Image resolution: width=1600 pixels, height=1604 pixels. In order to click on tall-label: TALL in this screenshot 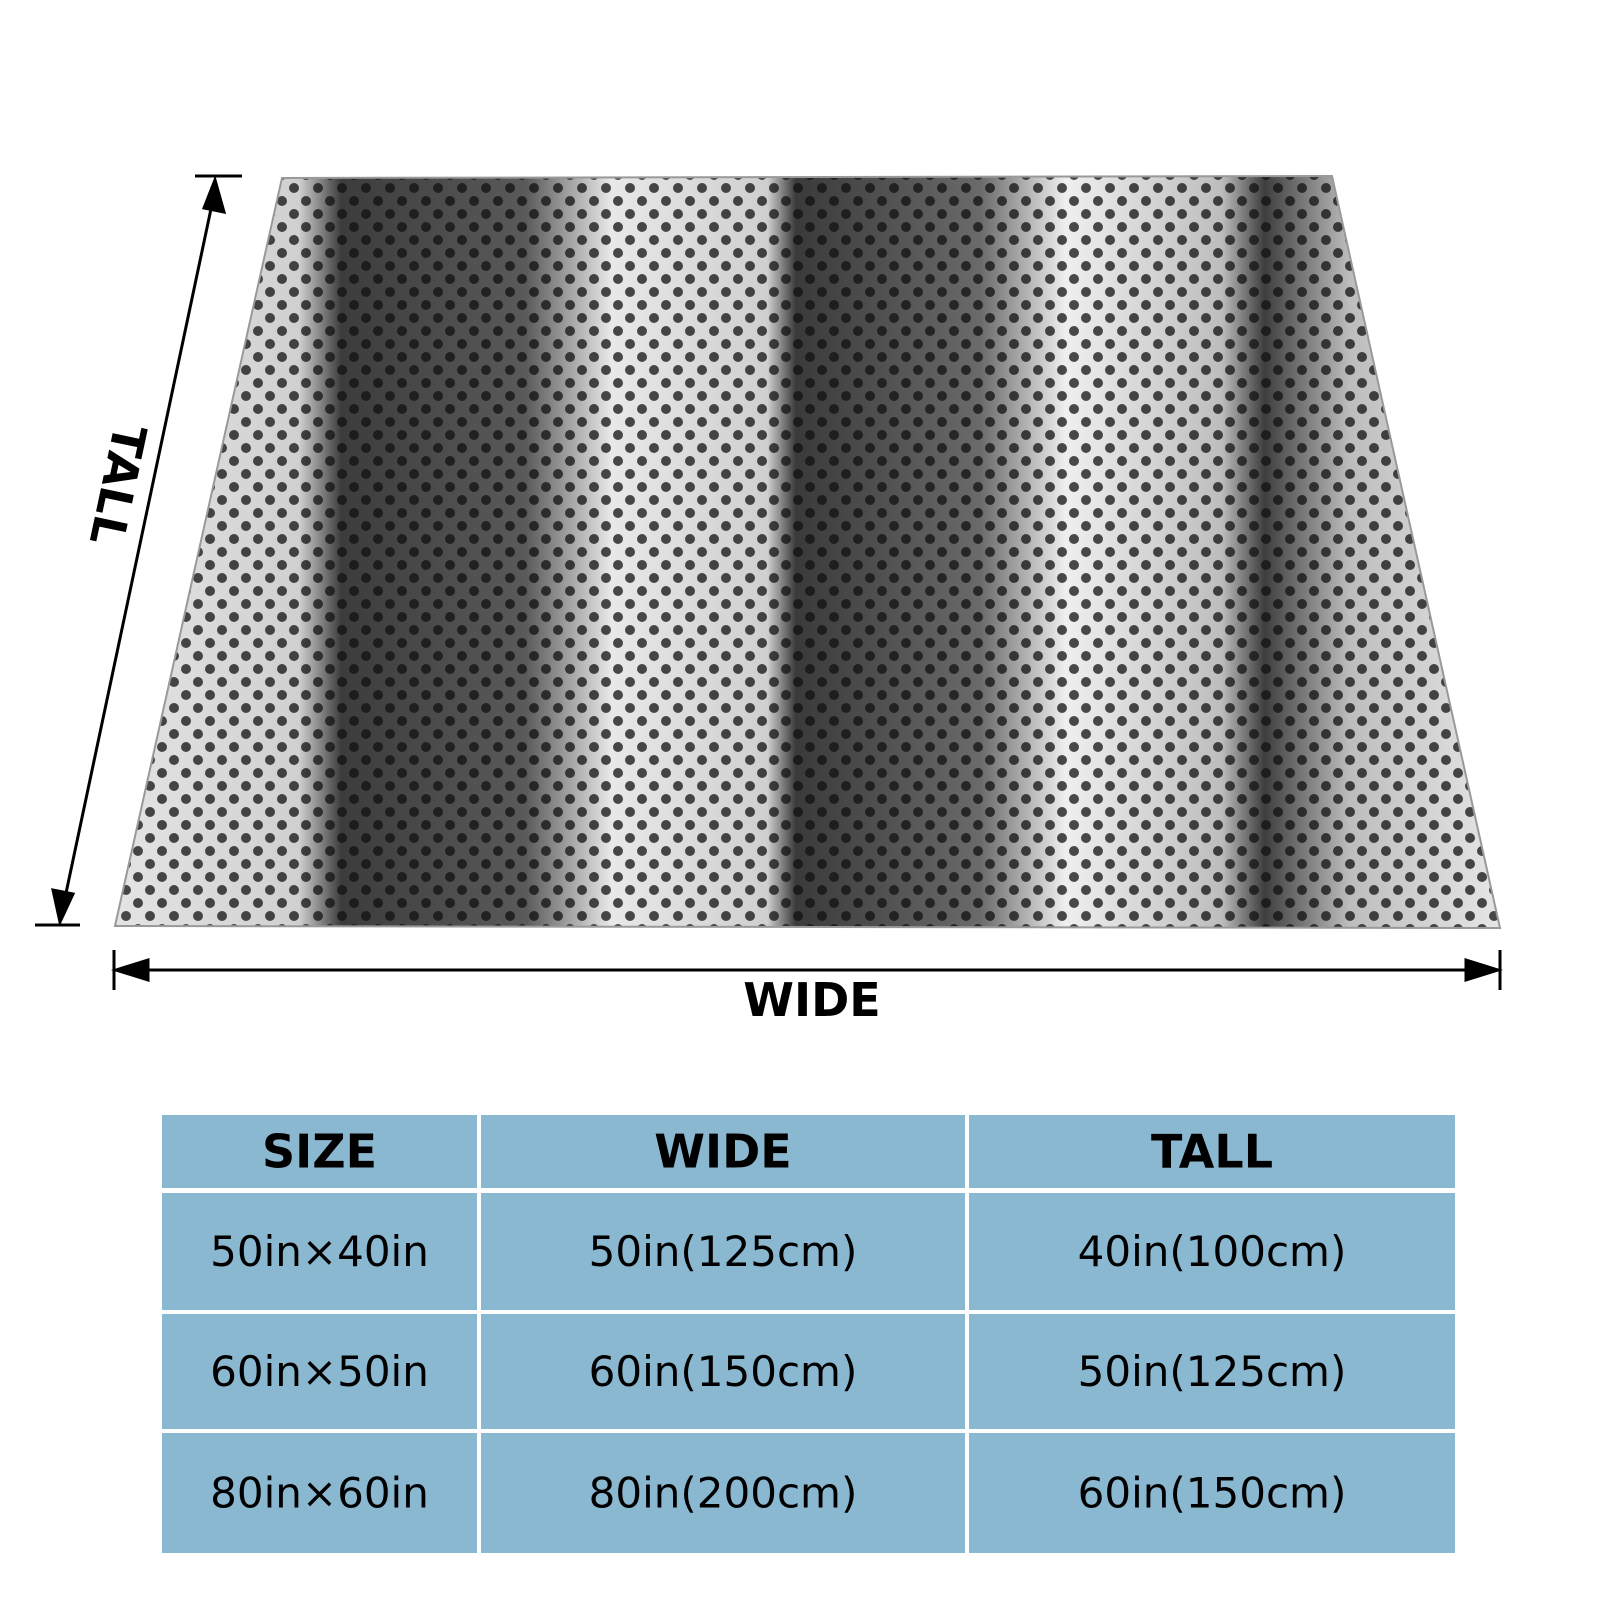, I will do `click(118, 485)`.